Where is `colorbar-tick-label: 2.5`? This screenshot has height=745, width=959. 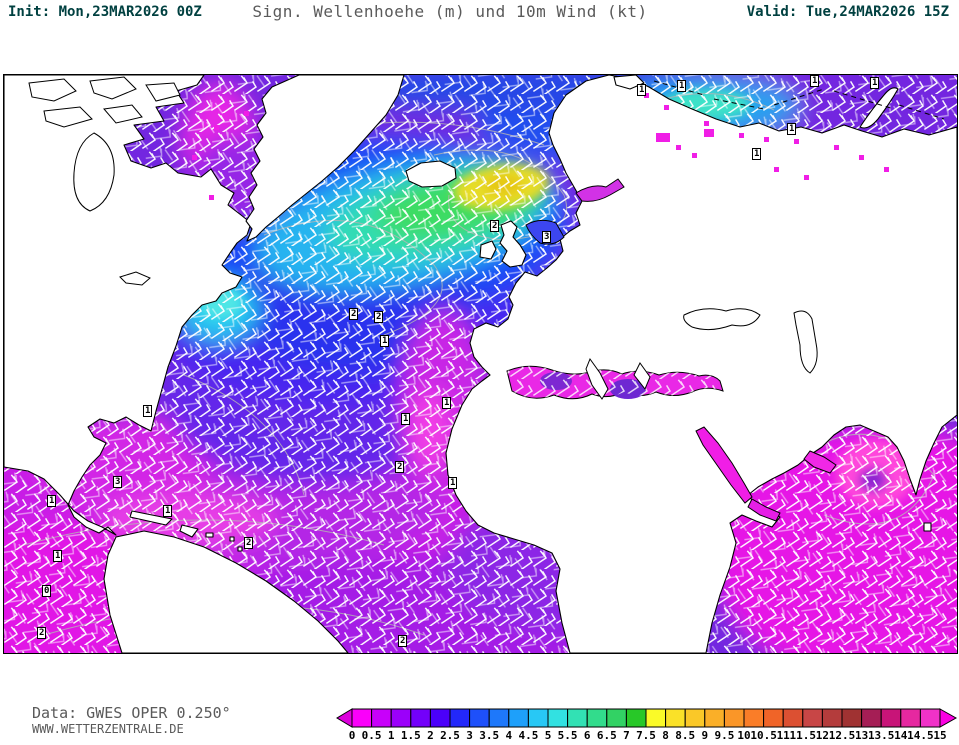 colorbar-tick-label: 2.5 is located at coordinates (450, 735).